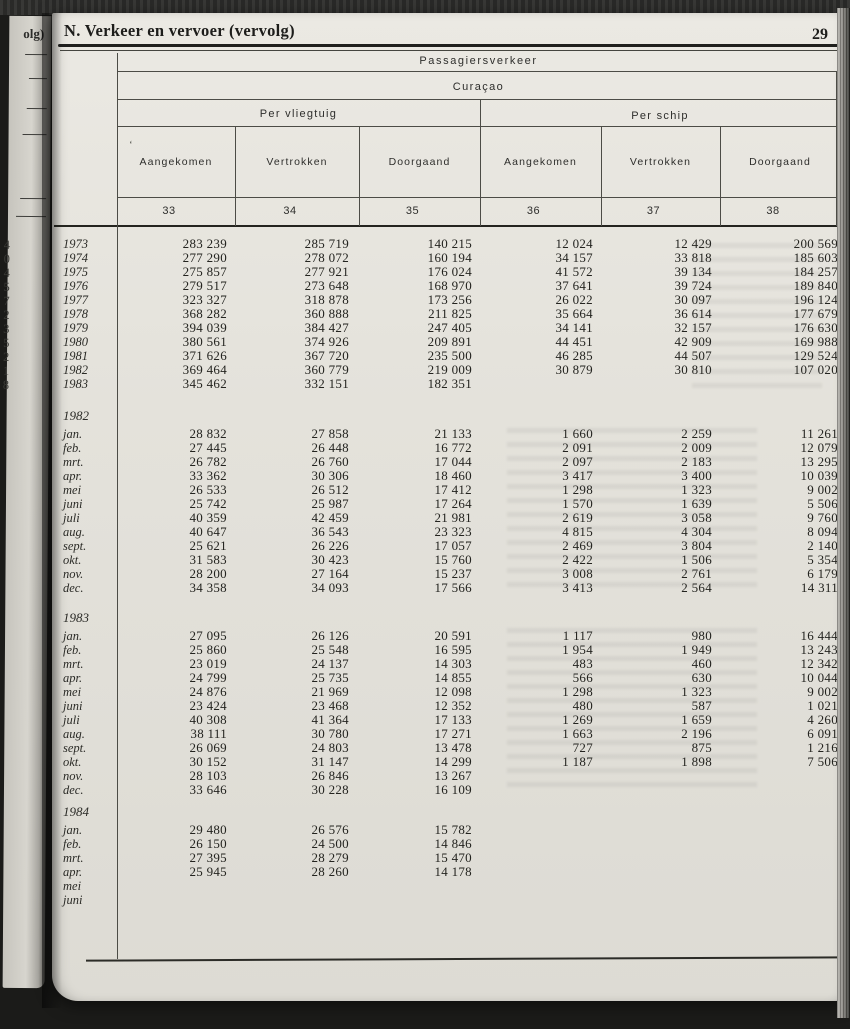 The height and width of the screenshot is (1029, 850). I want to click on cell-value: 26 760, so click(330, 461).